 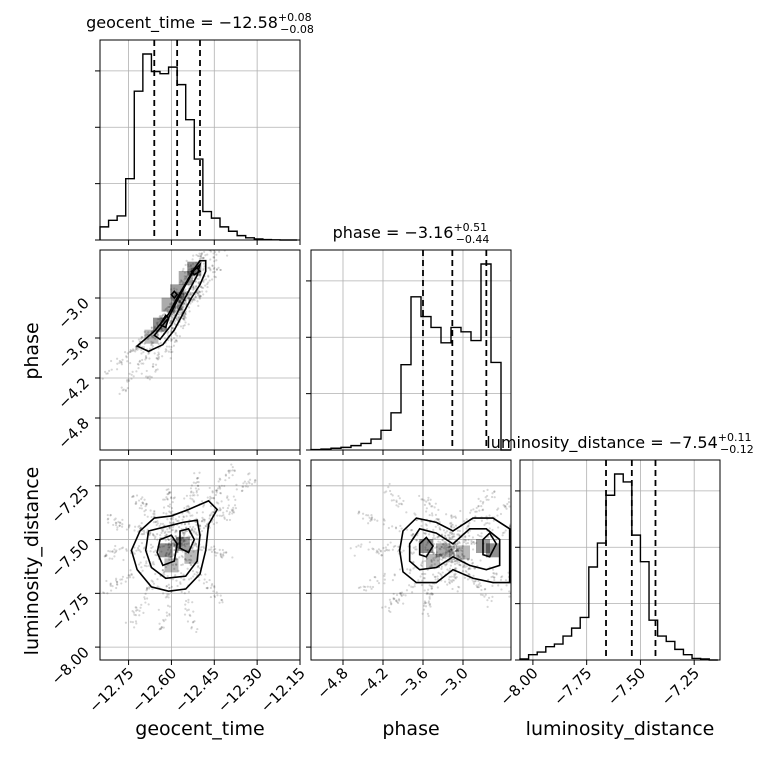 What do you see at coordinates (626, 686) in the screenshot?
I see `x-tick-label-luminosity-distance: −7.50` at bounding box center [626, 686].